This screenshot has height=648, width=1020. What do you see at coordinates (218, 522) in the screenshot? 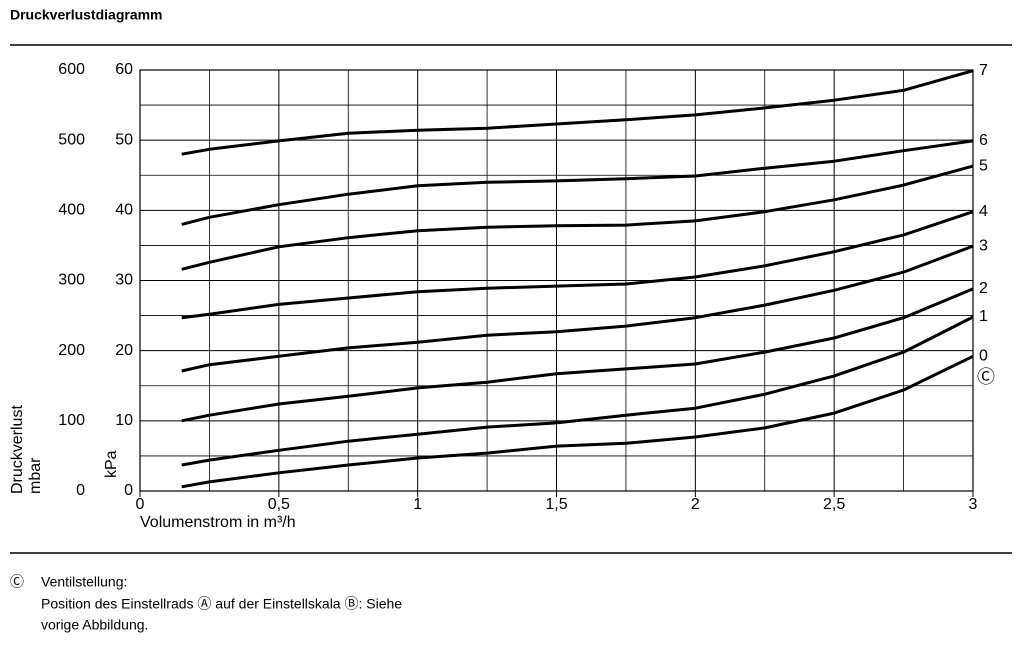
I see `x-axis-title: Volumenstrom in m³/h` at bounding box center [218, 522].